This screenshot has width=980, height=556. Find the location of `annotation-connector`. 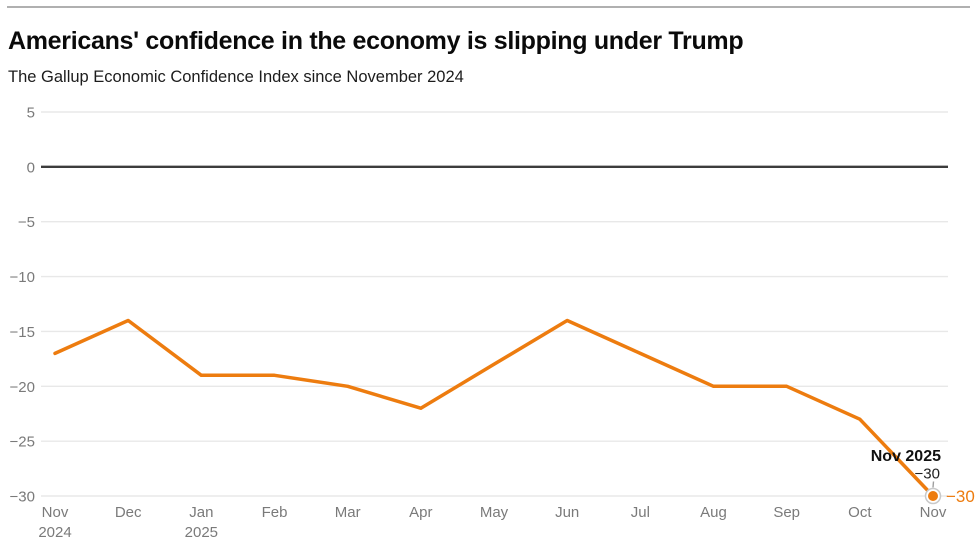

annotation-connector is located at coordinates (933, 484).